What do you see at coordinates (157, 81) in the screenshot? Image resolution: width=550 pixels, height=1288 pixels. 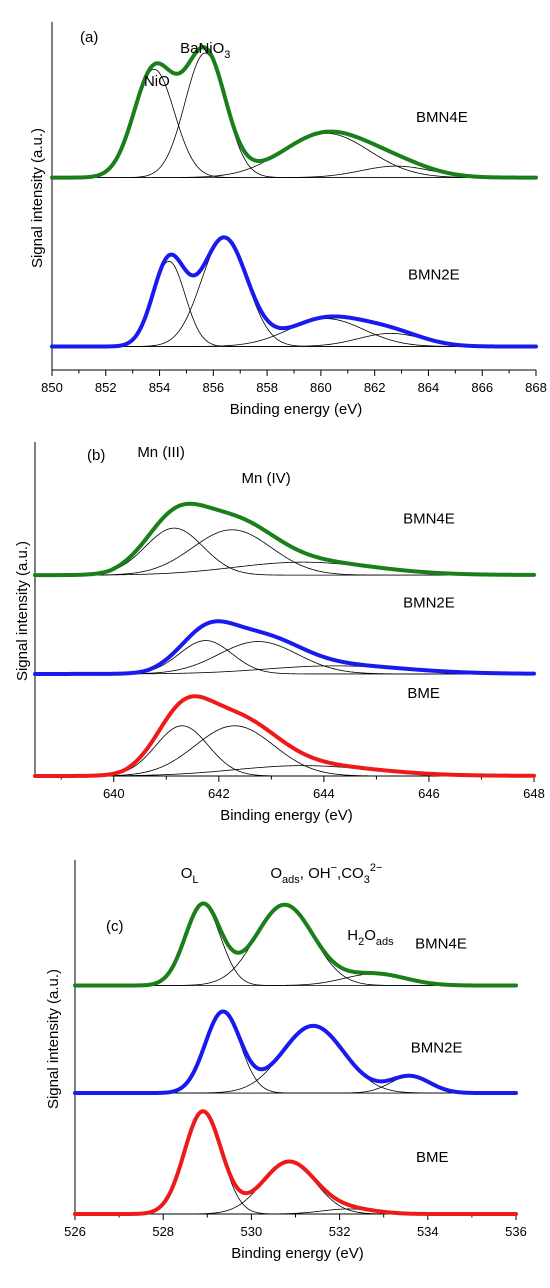 I see `peak-annotation: NiO` at bounding box center [157, 81].